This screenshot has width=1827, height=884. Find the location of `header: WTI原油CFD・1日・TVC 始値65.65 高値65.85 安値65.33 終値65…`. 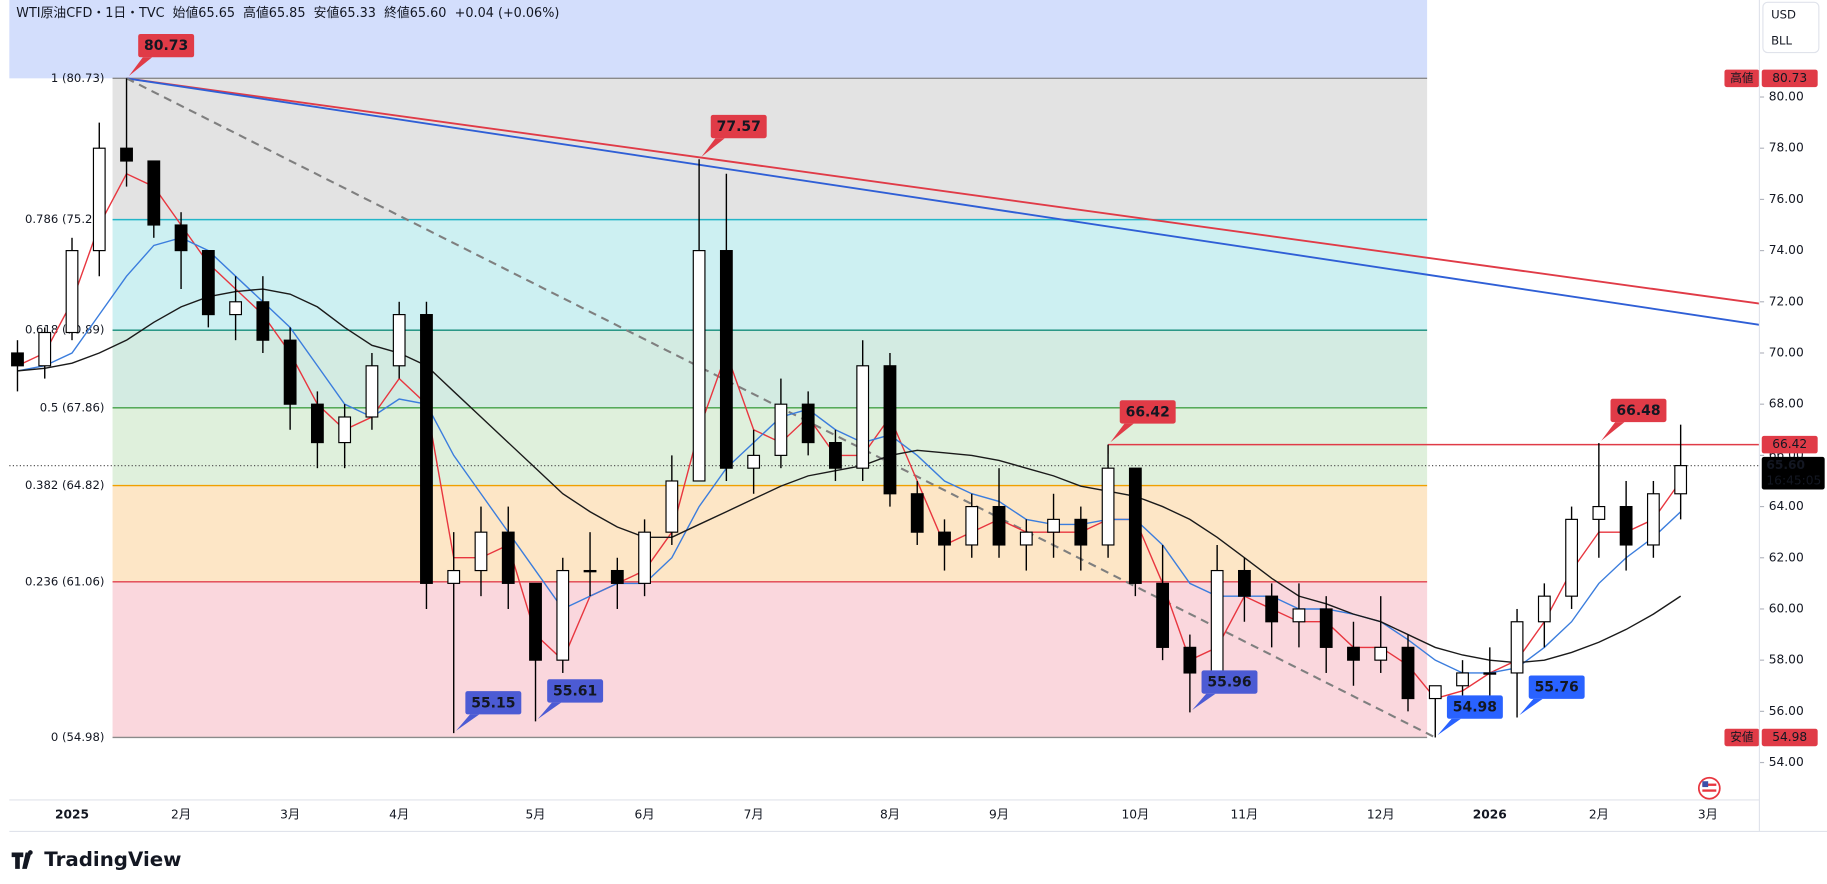

header: WTI原油CFD・1日・TVC 始値65.65 高値65.85 安値65.33 終値65… is located at coordinates (287, 12).